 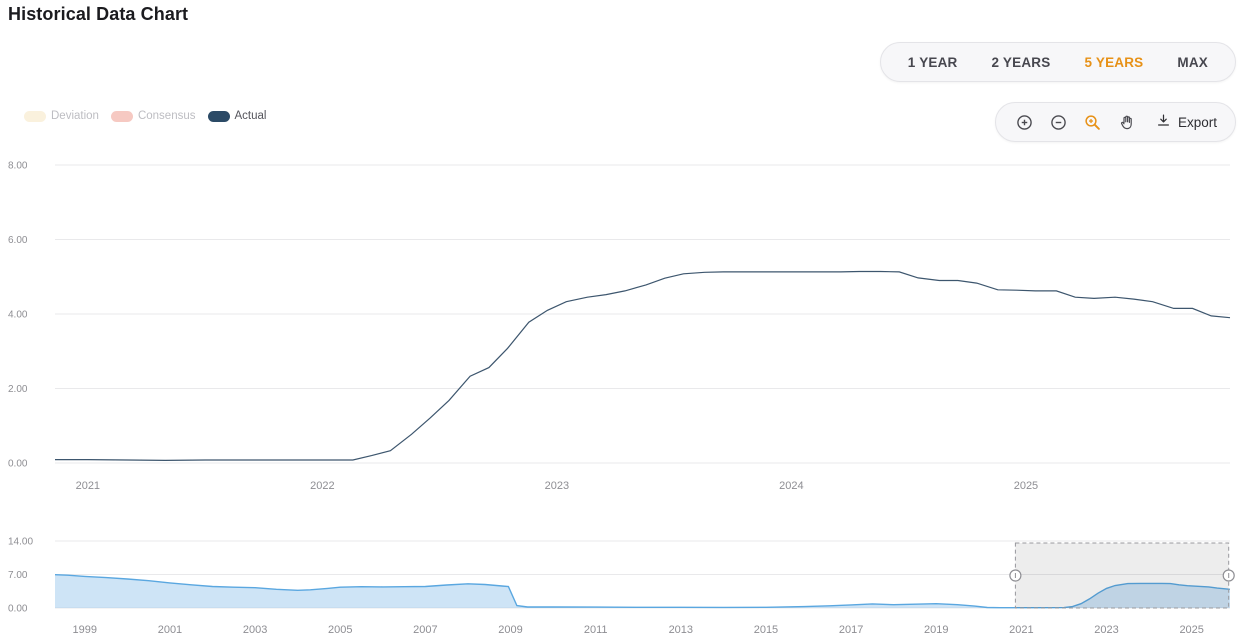 What do you see at coordinates (933, 62) in the screenshot?
I see `range-button-1-year: 1 YEAR` at bounding box center [933, 62].